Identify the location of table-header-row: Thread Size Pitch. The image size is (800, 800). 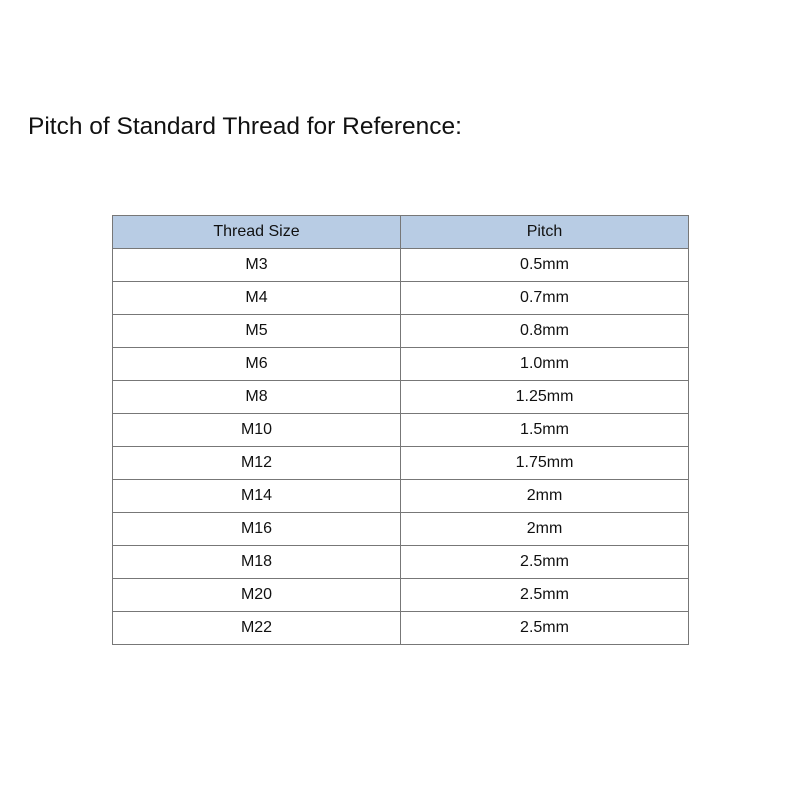
(400, 232).